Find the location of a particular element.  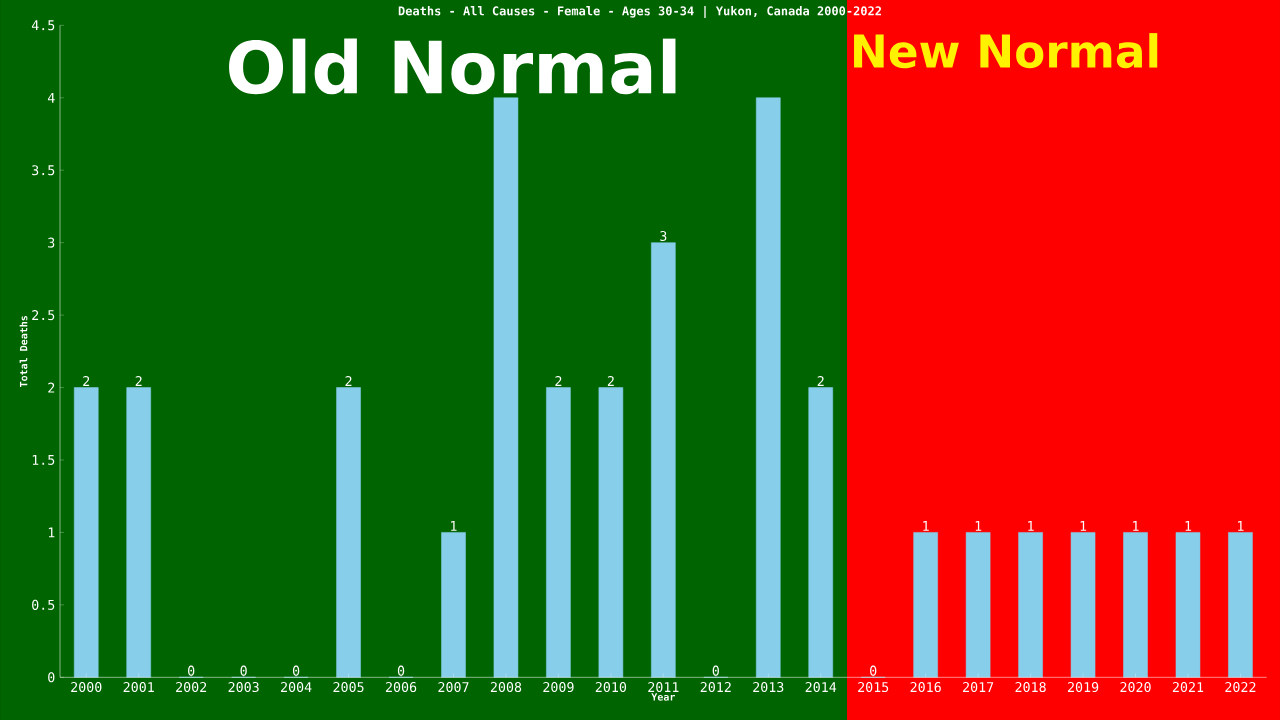

y-tick-label: 0.5 is located at coordinates (43, 604).